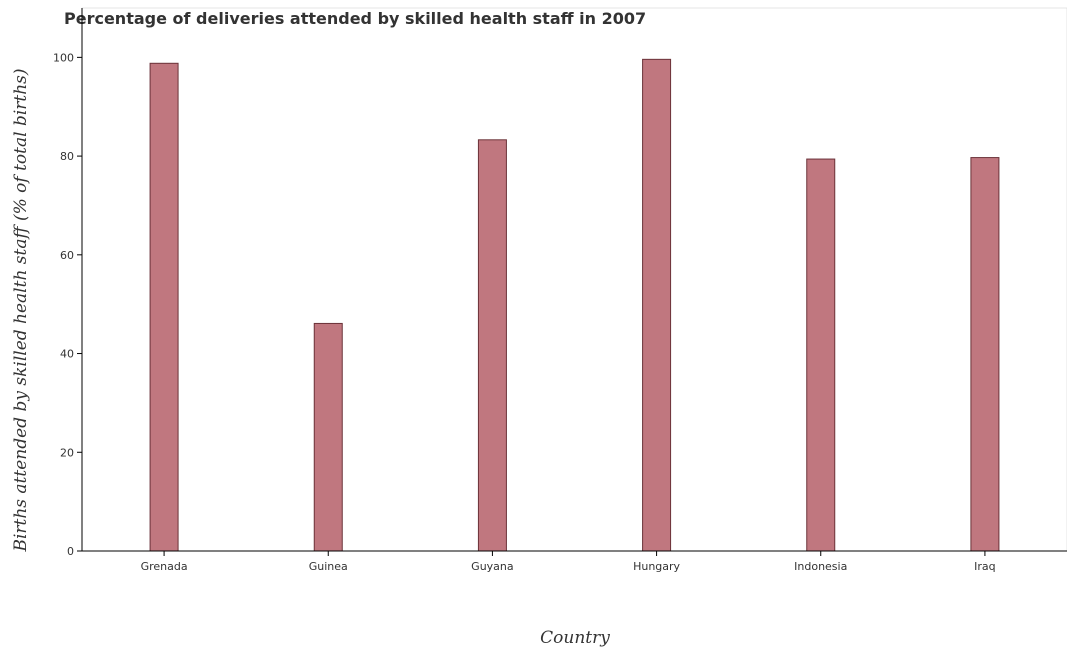 Image resolution: width=1067 pixels, height=650 pixels. Describe the element at coordinates (63, 57) in the screenshot. I see `y-tick-label: 100` at that location.